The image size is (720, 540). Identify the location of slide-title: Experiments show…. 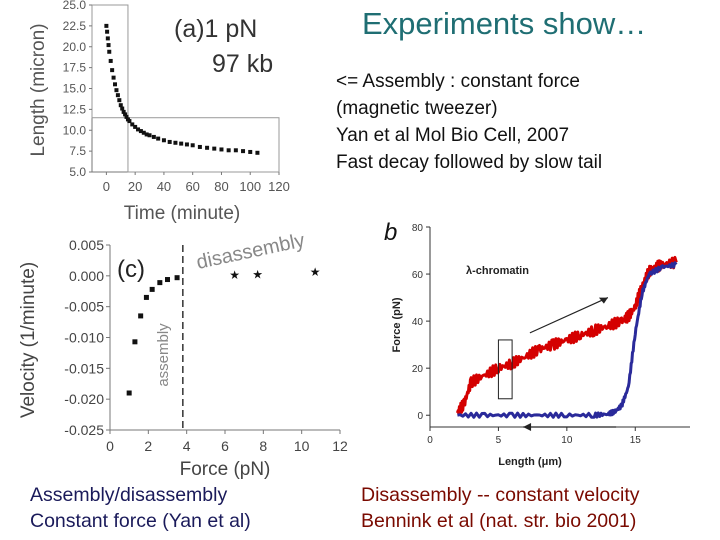
(504, 23).